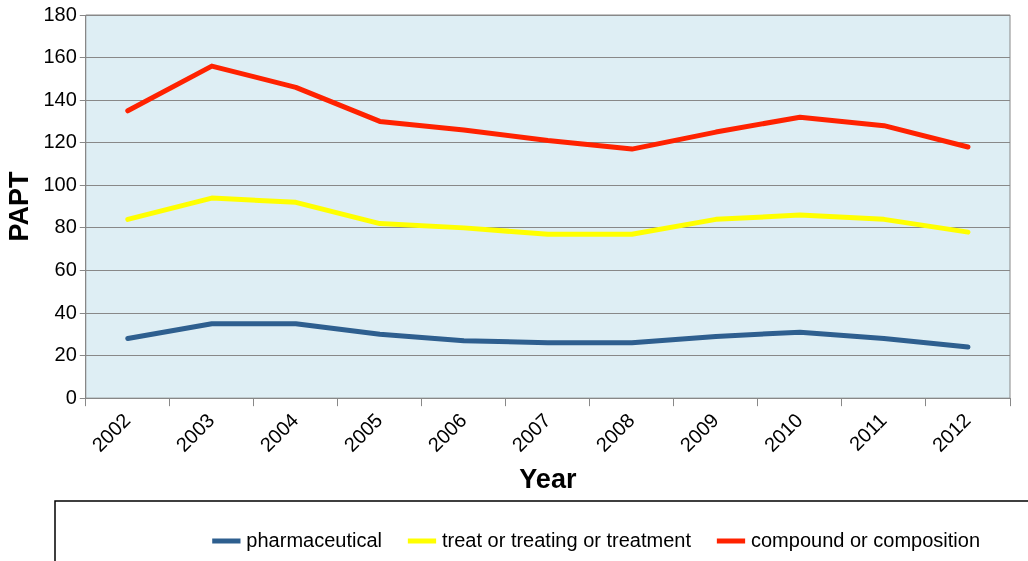 The image size is (1028, 561). What do you see at coordinates (60, 98) in the screenshot?
I see `y-tick-label: 140` at bounding box center [60, 98].